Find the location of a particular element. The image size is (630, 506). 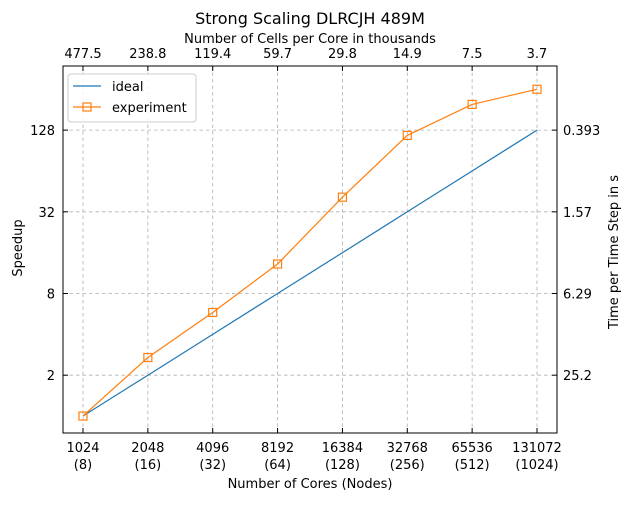

legend-experiment-label: experiment is located at coordinates (149, 108).